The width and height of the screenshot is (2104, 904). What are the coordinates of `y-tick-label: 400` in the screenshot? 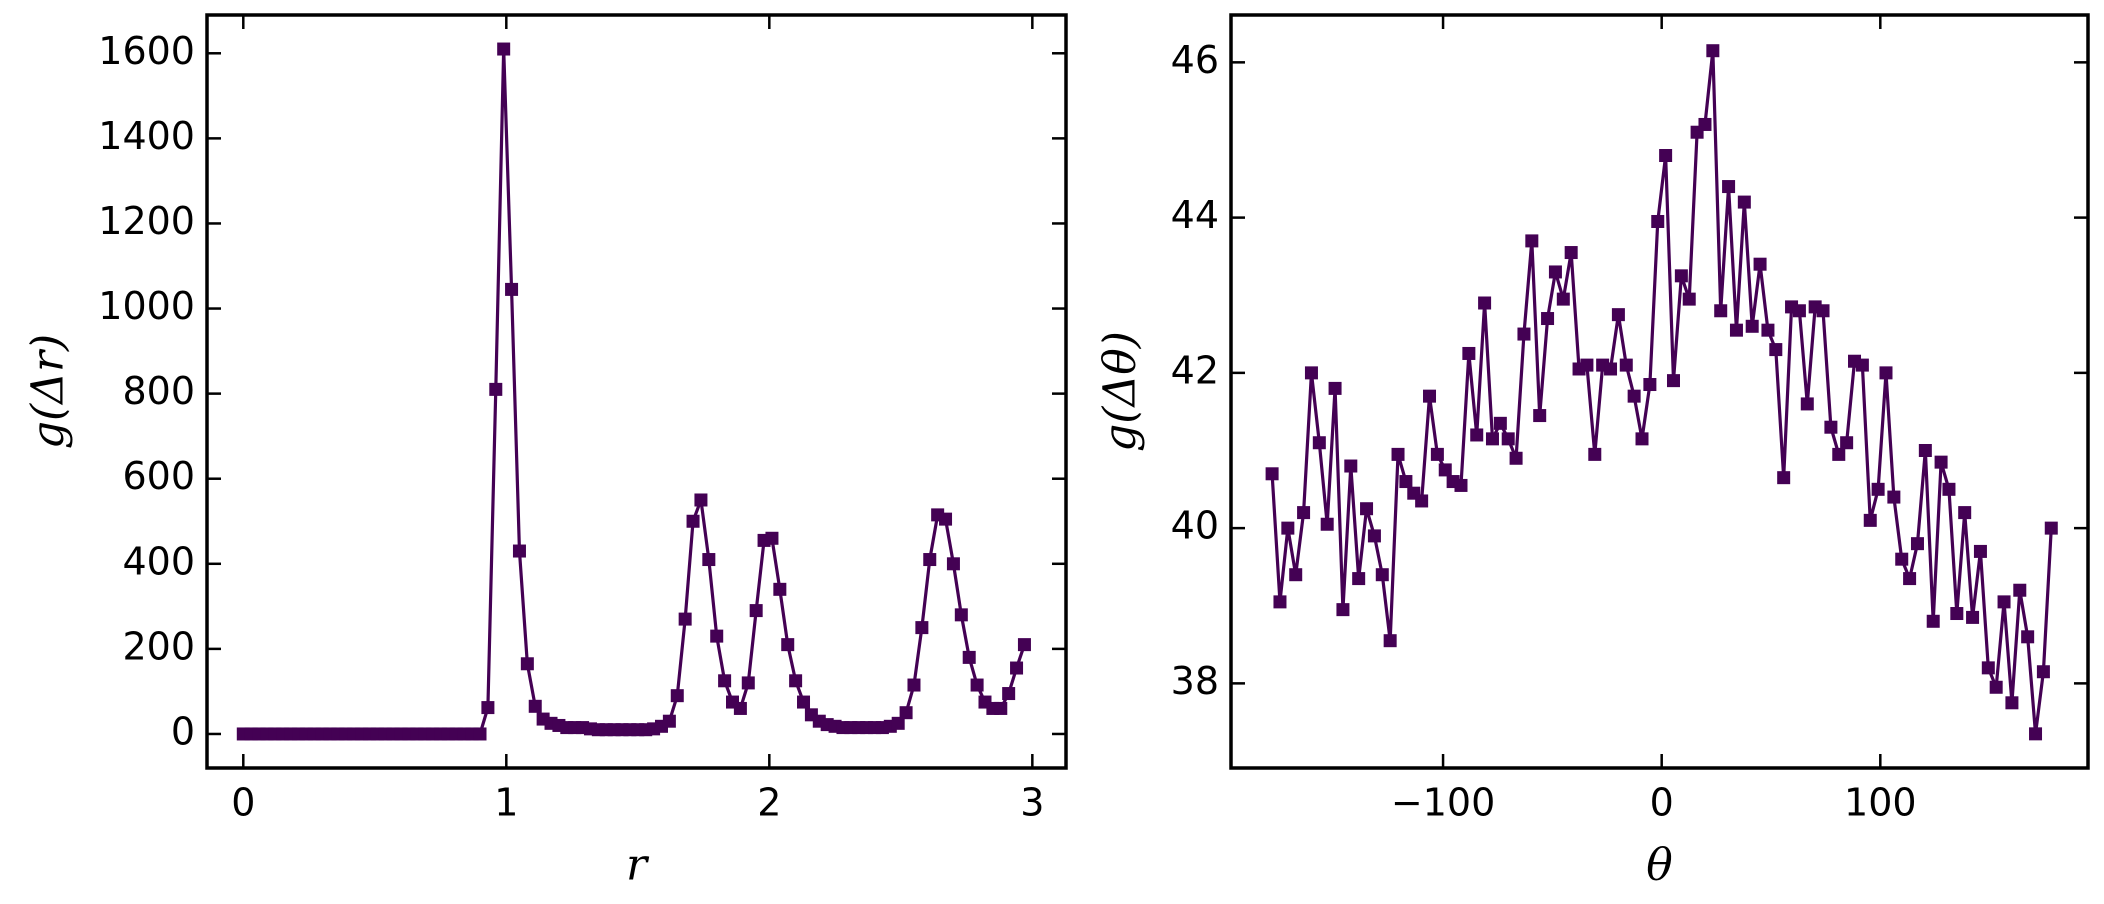 It's located at (158, 561).